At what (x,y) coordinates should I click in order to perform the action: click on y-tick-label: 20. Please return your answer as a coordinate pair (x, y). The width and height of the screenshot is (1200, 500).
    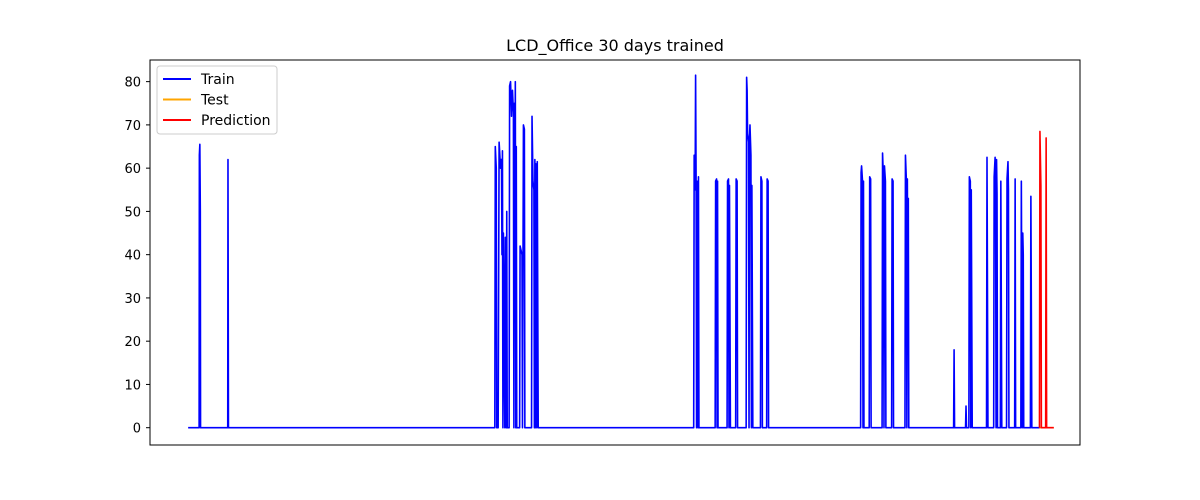
    Looking at the image, I should click on (132, 342).